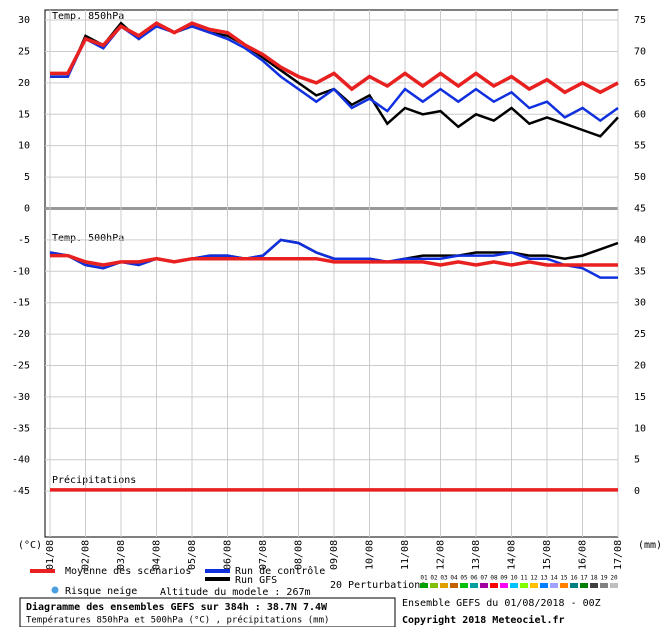 The width and height of the screenshot is (666, 627). What do you see at coordinates (299, 555) in the screenshot?
I see `x-tick-label: 08/08` at bounding box center [299, 555].